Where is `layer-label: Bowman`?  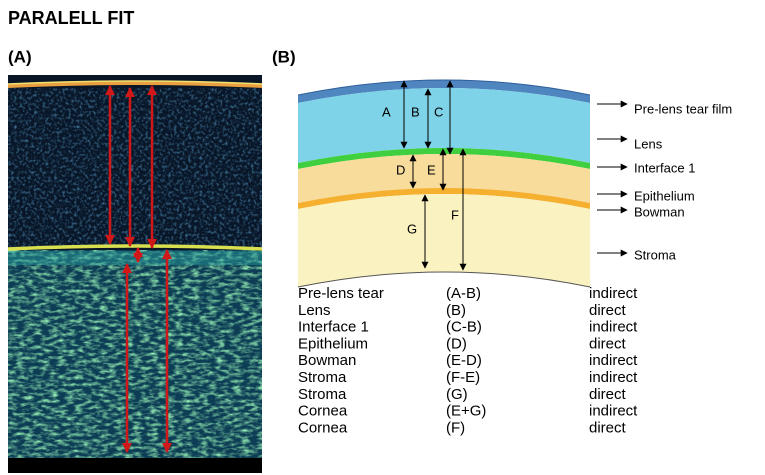 layer-label: Bowman is located at coordinates (659, 211).